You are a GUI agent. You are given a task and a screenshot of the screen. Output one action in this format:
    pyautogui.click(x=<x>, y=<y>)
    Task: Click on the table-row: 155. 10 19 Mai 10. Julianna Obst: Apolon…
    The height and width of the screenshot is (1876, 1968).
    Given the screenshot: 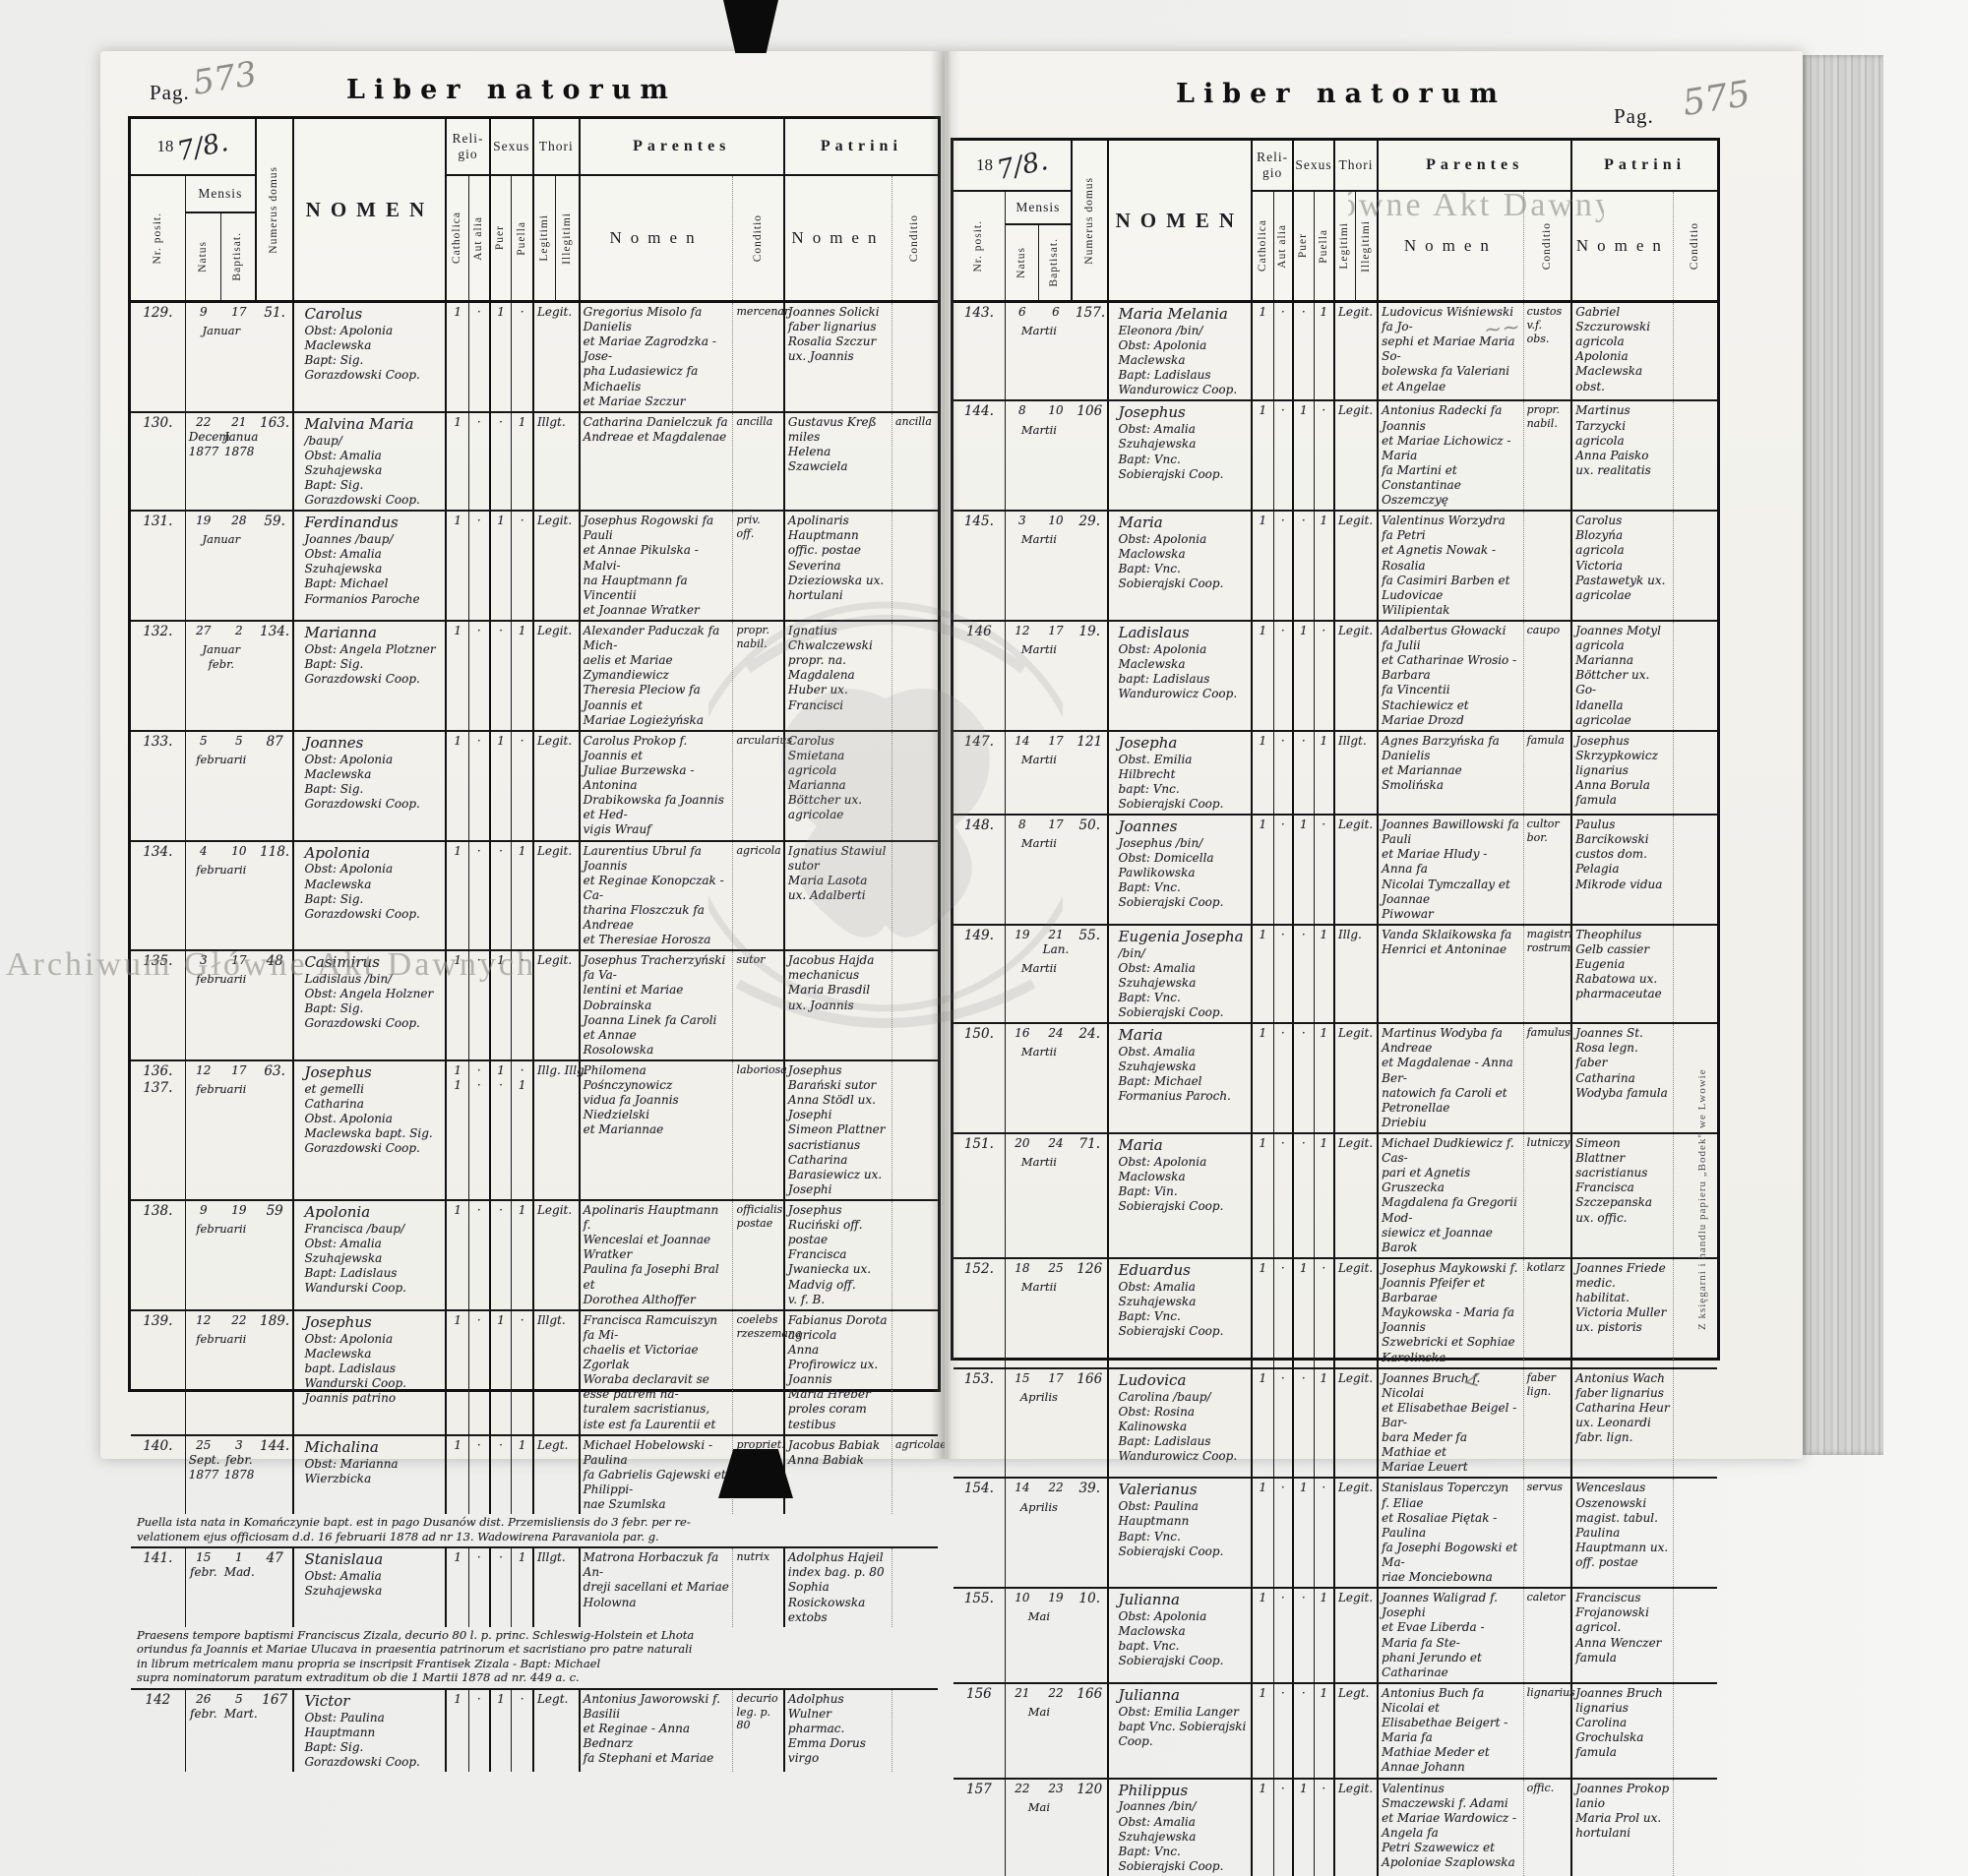 What is the action you would take?
    pyautogui.click(x=1335, y=1636)
    